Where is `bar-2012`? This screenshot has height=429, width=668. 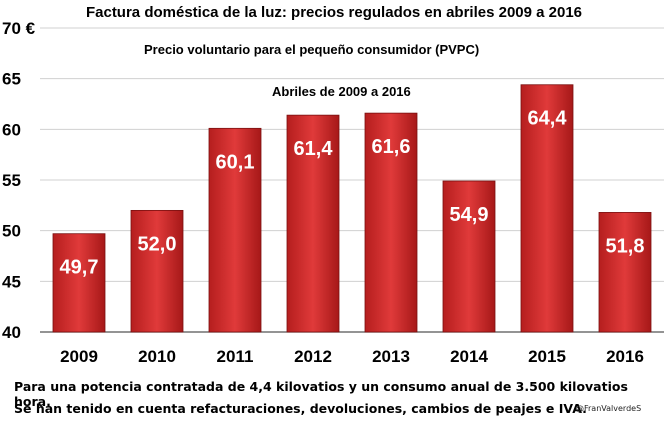
bar-2012 is located at coordinates (313, 223).